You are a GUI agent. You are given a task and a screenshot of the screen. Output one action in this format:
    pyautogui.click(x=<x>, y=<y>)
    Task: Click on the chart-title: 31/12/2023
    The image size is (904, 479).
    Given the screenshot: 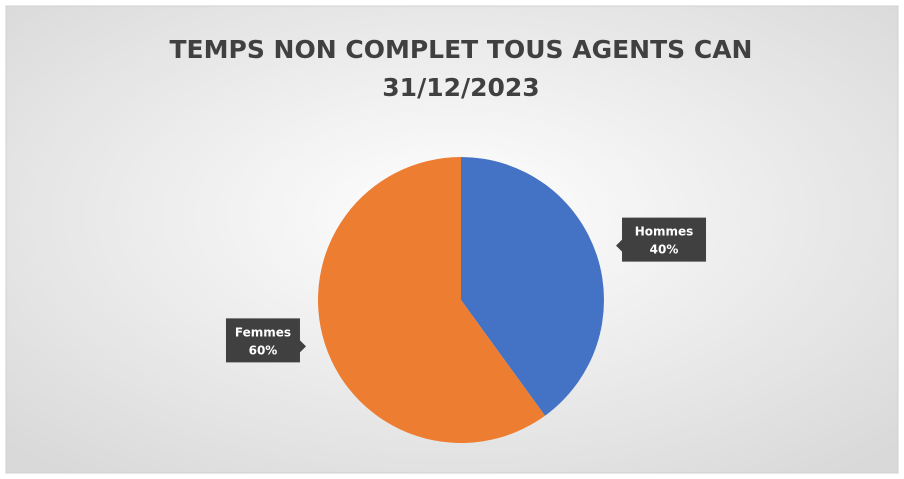 What is the action you would take?
    pyautogui.click(x=460, y=87)
    